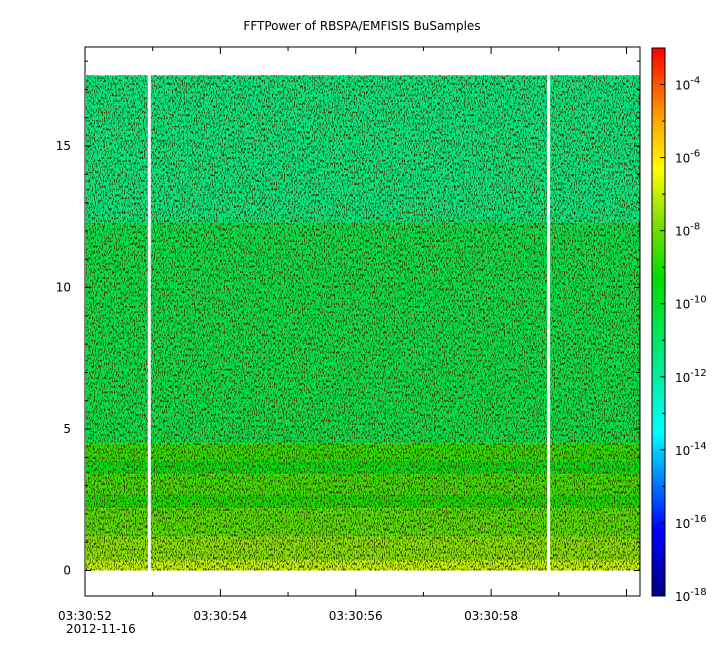 This screenshot has width=724, height=656. I want to click on x-tick-label: 03:30:58, so click(491, 616).